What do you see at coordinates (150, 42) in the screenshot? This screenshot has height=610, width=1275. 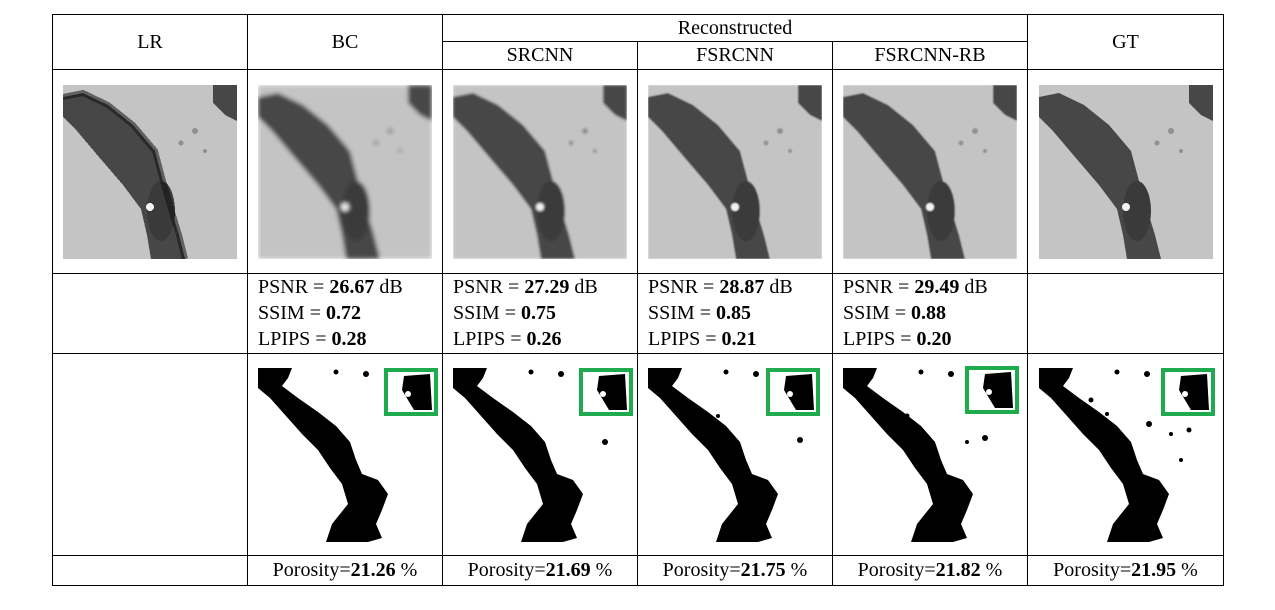 I see `col-header-lr: LR` at bounding box center [150, 42].